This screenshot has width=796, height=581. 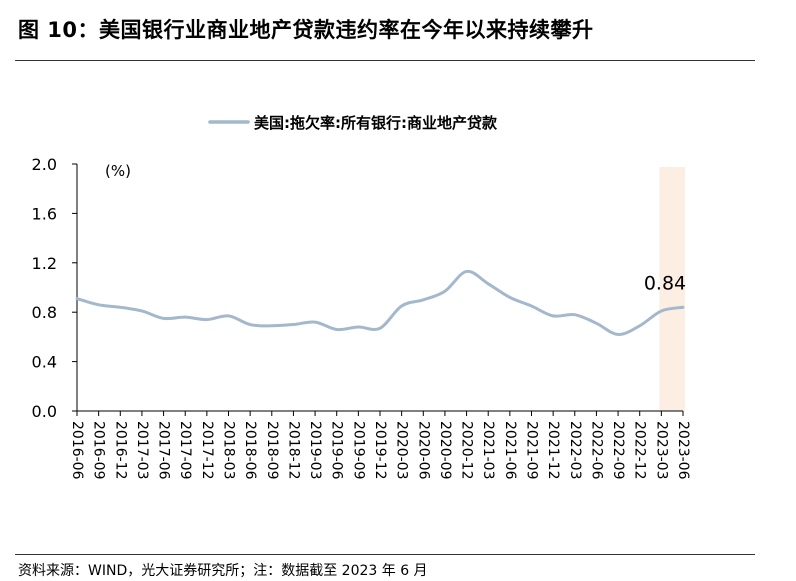 I want to click on x-tick-label: 2017-09, so click(x=185, y=450).